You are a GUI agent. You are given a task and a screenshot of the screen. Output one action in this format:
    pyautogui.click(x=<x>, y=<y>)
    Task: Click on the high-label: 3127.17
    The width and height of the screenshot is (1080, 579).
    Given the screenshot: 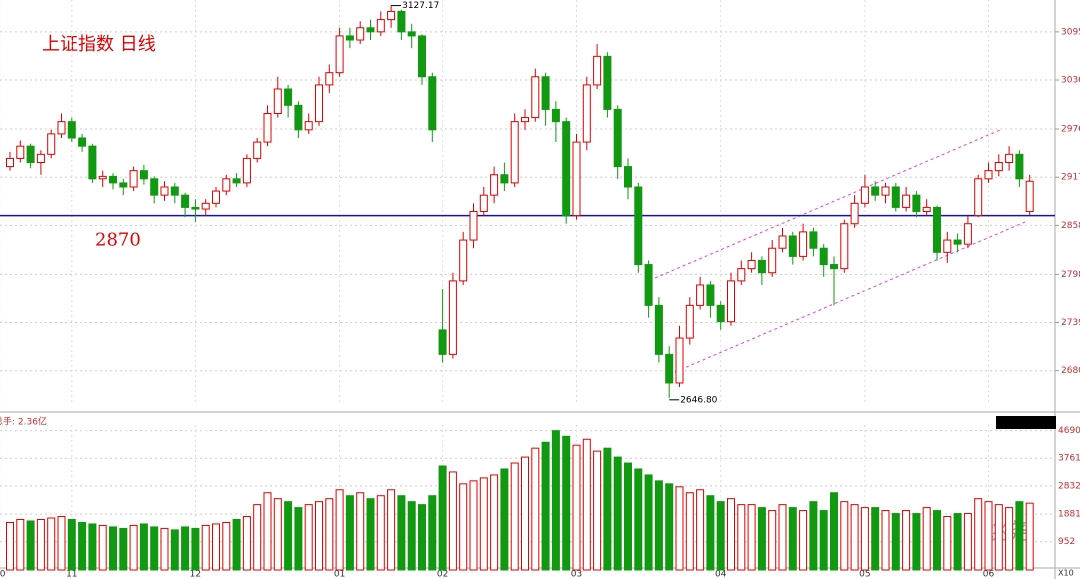 What is the action you would take?
    pyautogui.click(x=420, y=6)
    